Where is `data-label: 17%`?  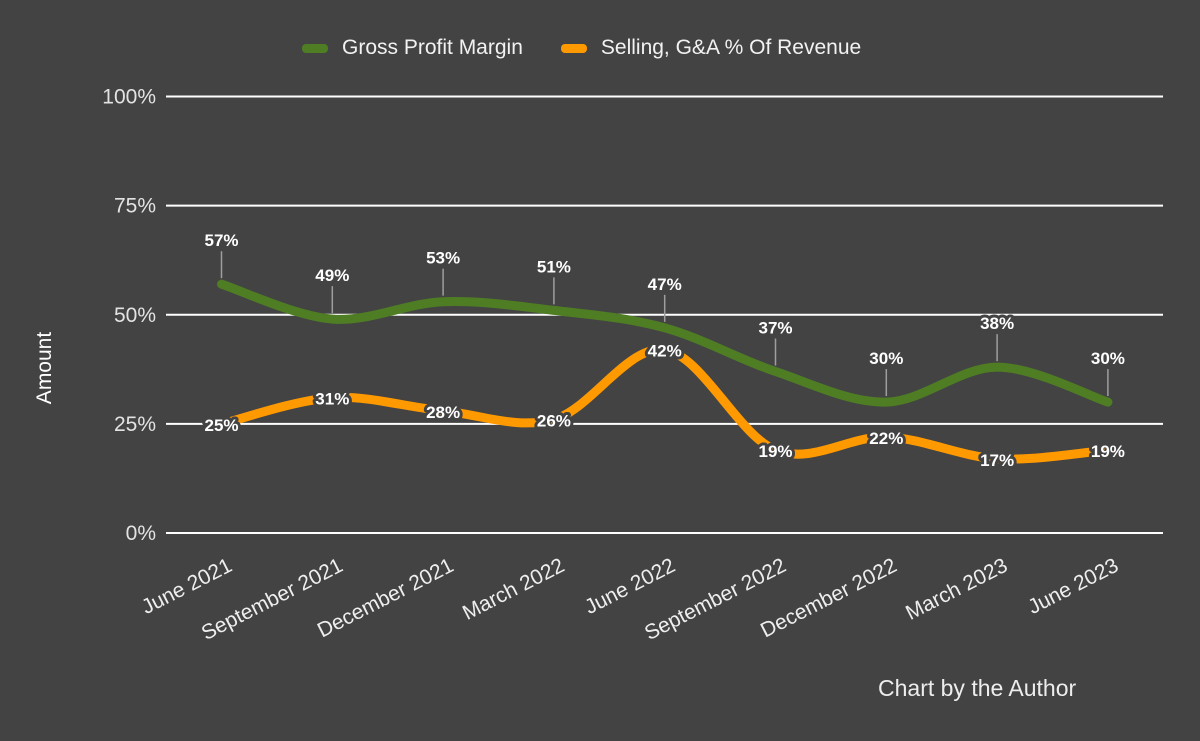
data-label: 17% is located at coordinates (997, 460).